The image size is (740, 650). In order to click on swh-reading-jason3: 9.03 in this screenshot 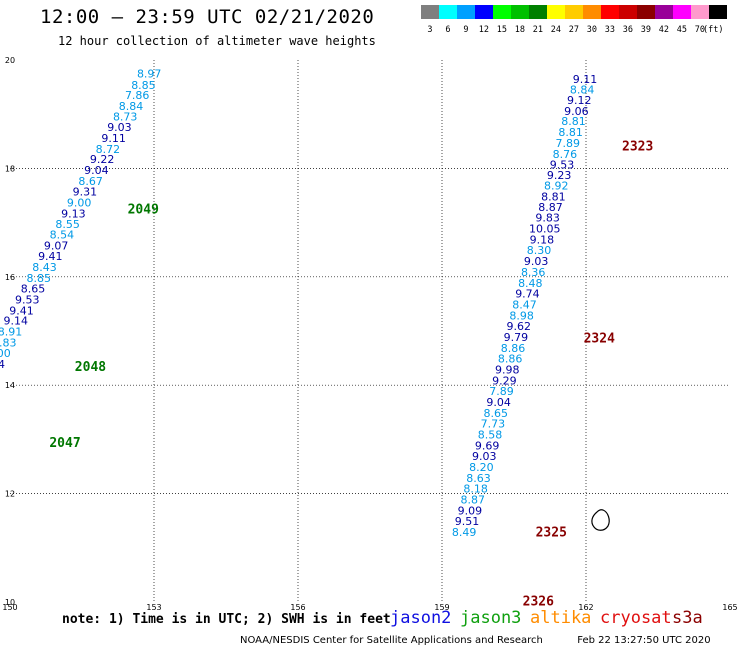, I will do `click(119, 127)`.